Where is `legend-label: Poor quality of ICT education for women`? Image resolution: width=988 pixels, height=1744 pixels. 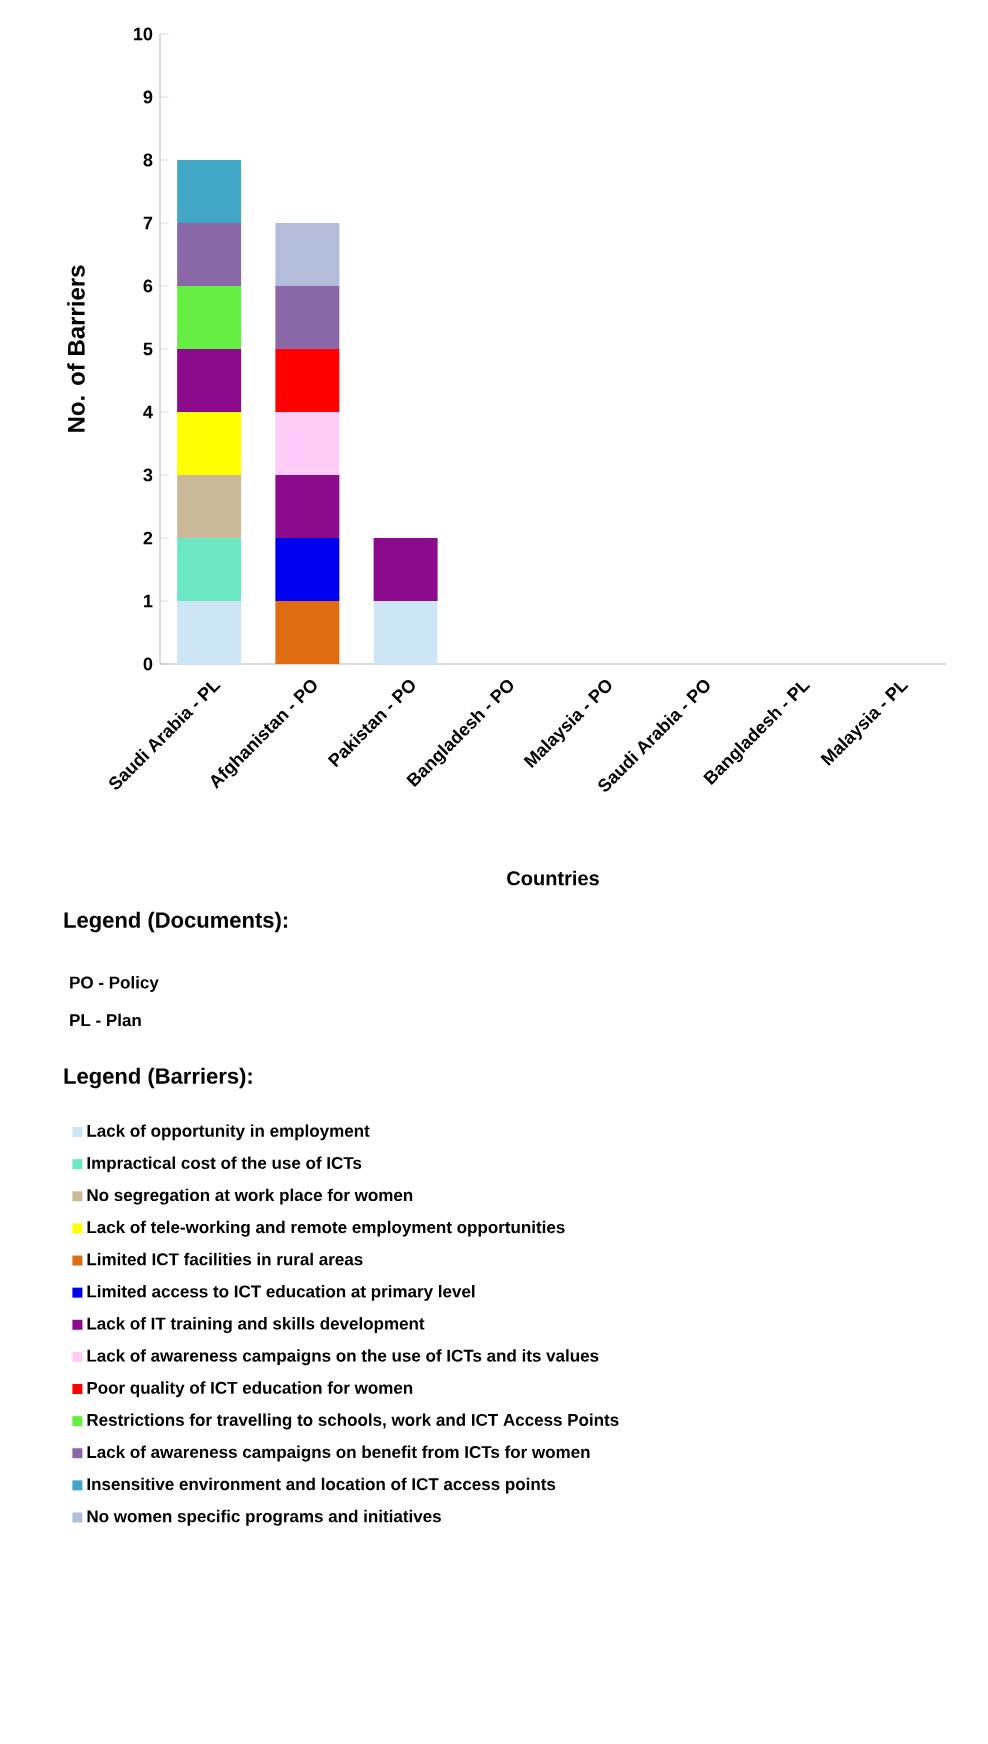
legend-label: Poor quality of ICT education for women is located at coordinates (250, 1389).